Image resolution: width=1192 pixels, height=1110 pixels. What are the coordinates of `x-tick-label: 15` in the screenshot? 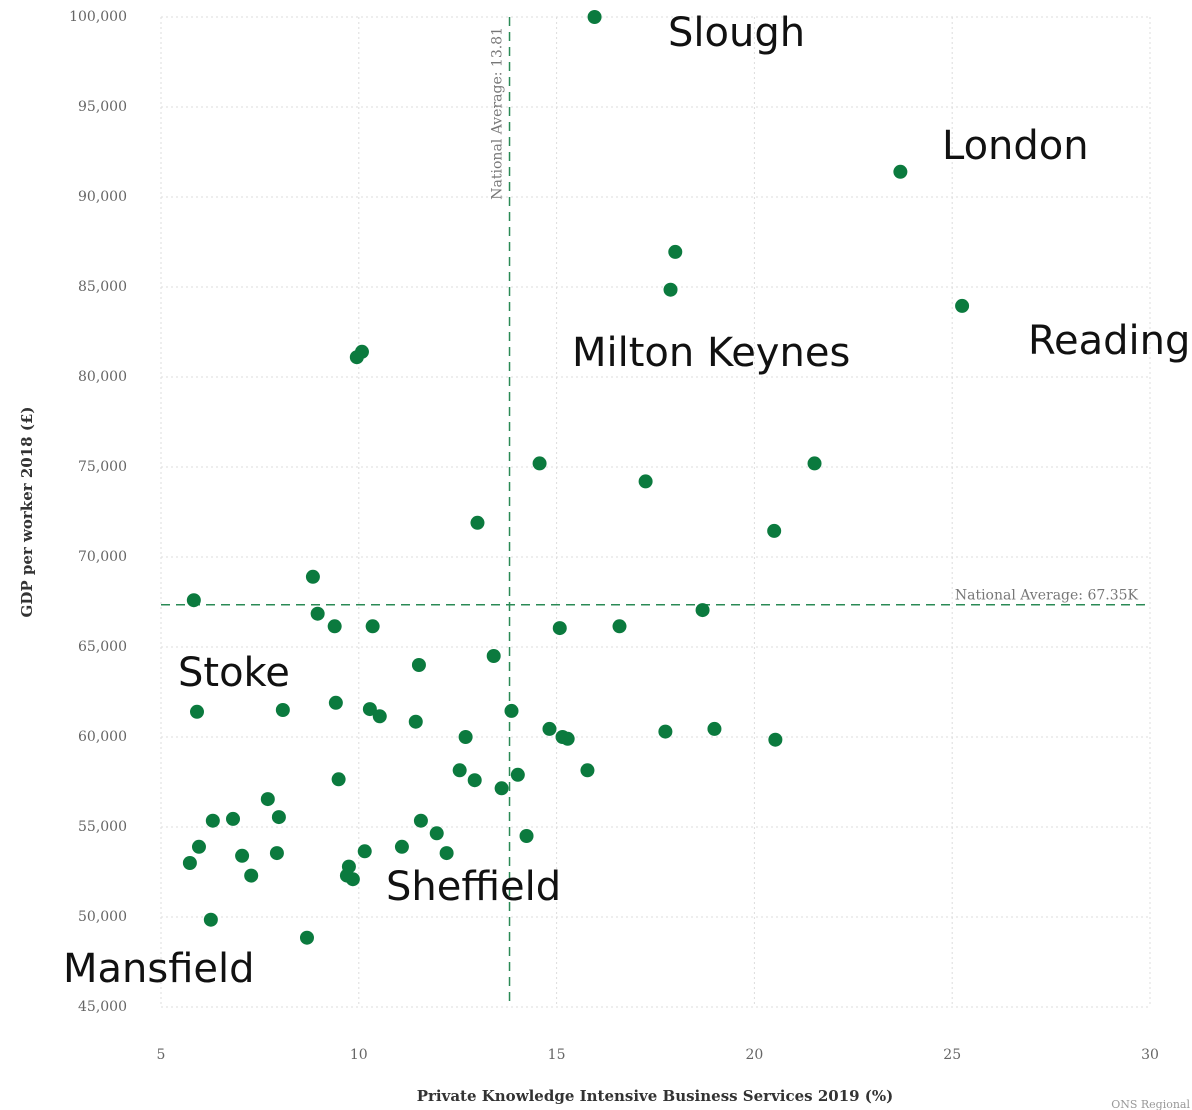 It's located at (557, 1055).